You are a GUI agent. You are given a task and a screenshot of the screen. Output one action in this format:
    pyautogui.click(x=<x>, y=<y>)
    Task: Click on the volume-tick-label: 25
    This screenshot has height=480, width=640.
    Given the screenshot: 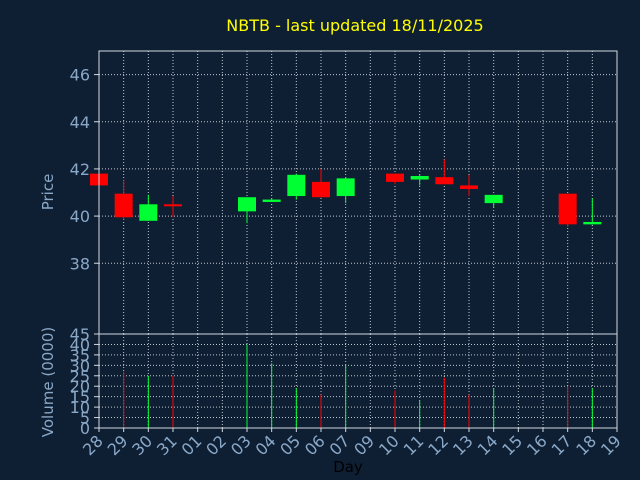 What is the action you would take?
    pyautogui.click(x=80, y=376)
    